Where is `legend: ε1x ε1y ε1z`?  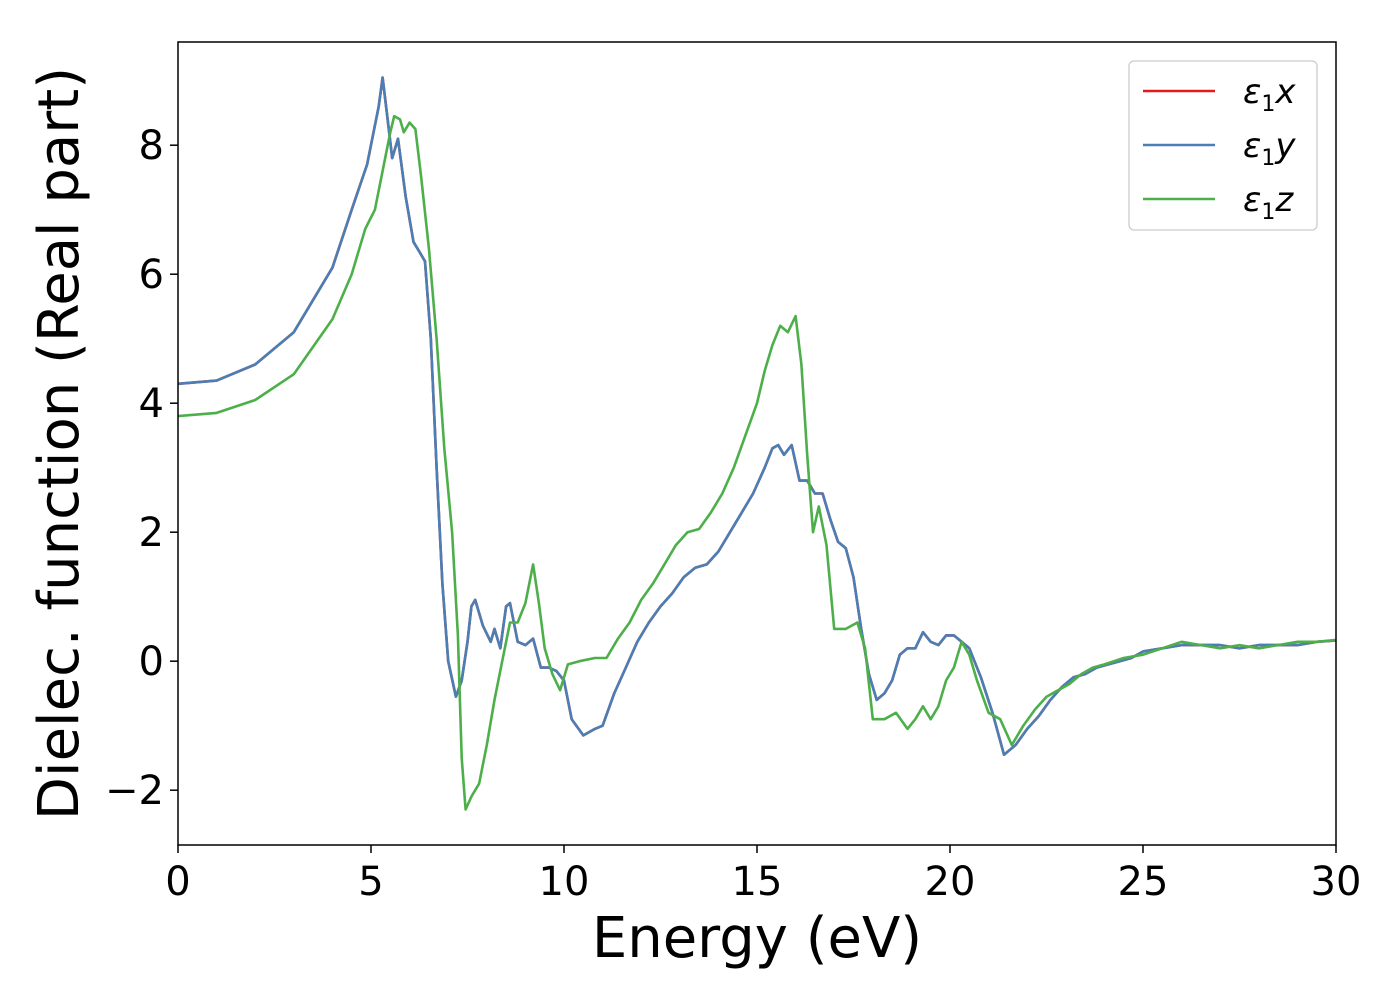 legend: ε1x ε1y ε1z is located at coordinates (1223, 145).